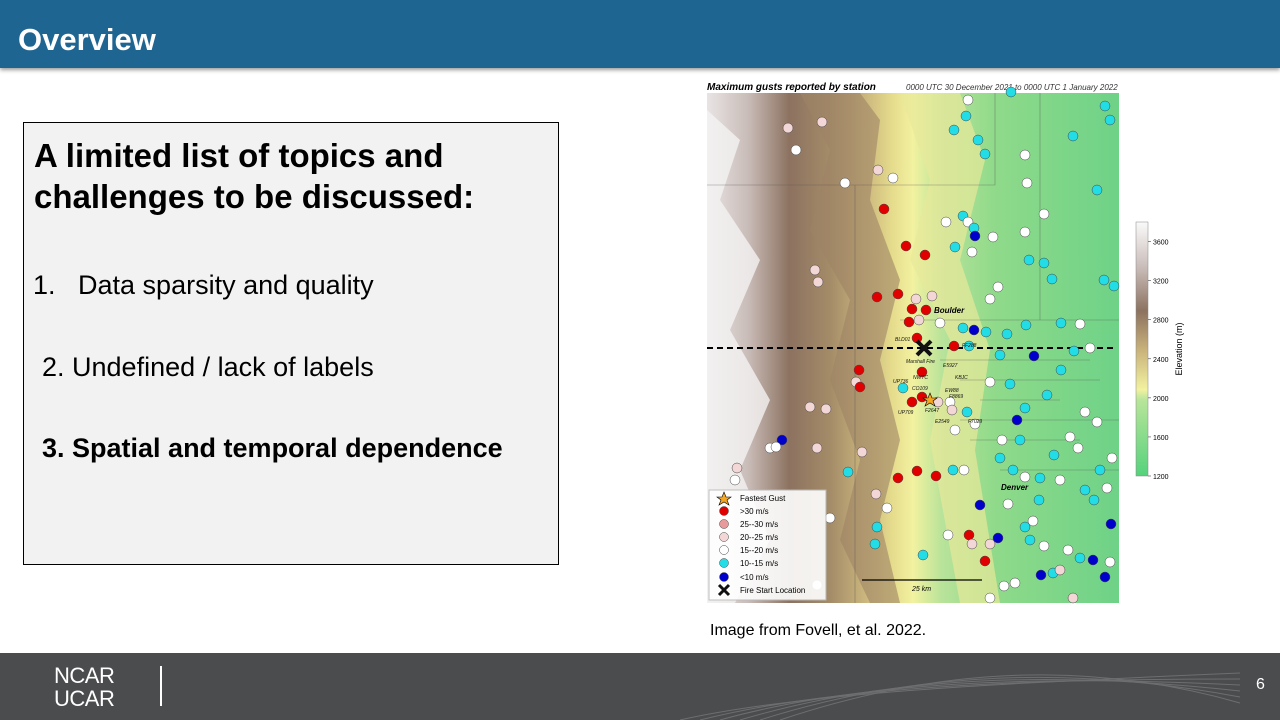 Image resolution: width=1280 pixels, height=720 pixels. What do you see at coordinates (920, 378) in the screenshot?
I see `station-label: NWTC` at bounding box center [920, 378].